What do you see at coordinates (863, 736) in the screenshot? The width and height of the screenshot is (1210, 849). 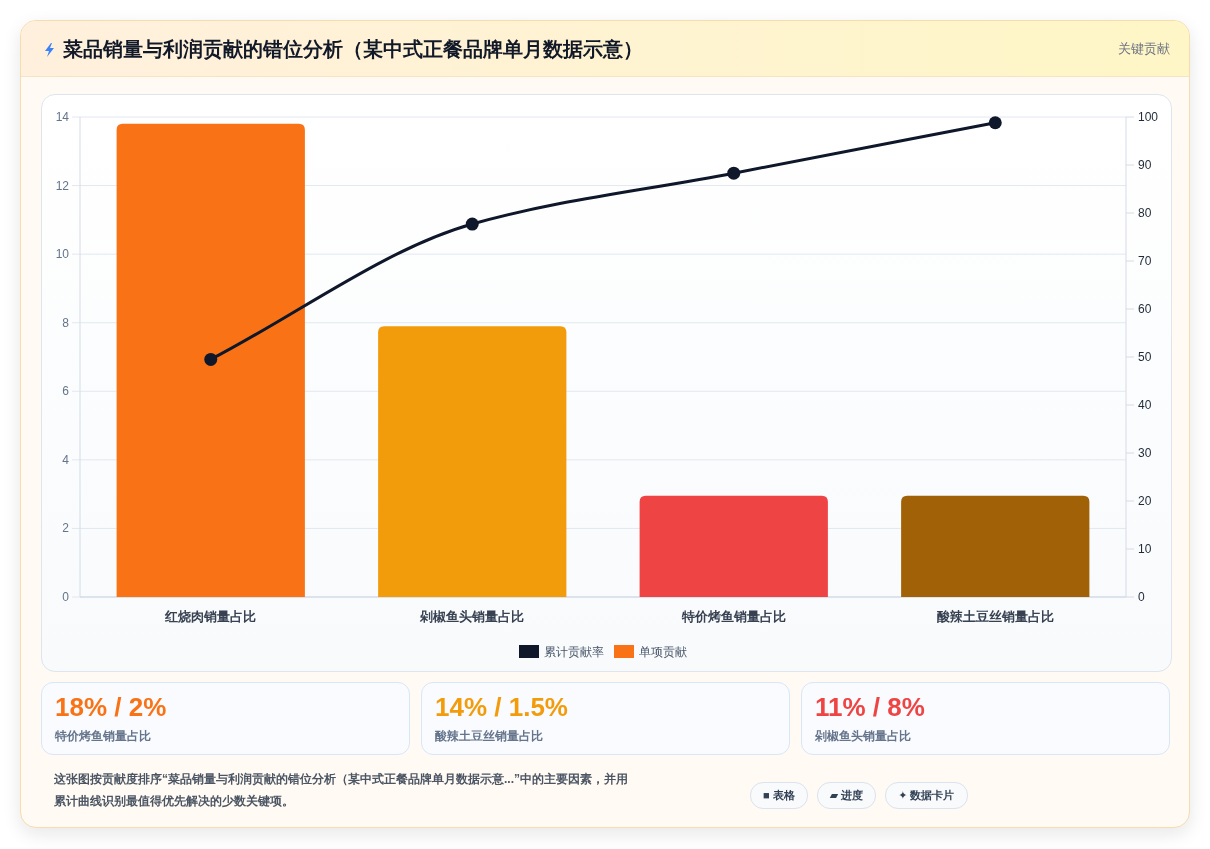 I see `text: 剁椒鱼头销量占比` at bounding box center [863, 736].